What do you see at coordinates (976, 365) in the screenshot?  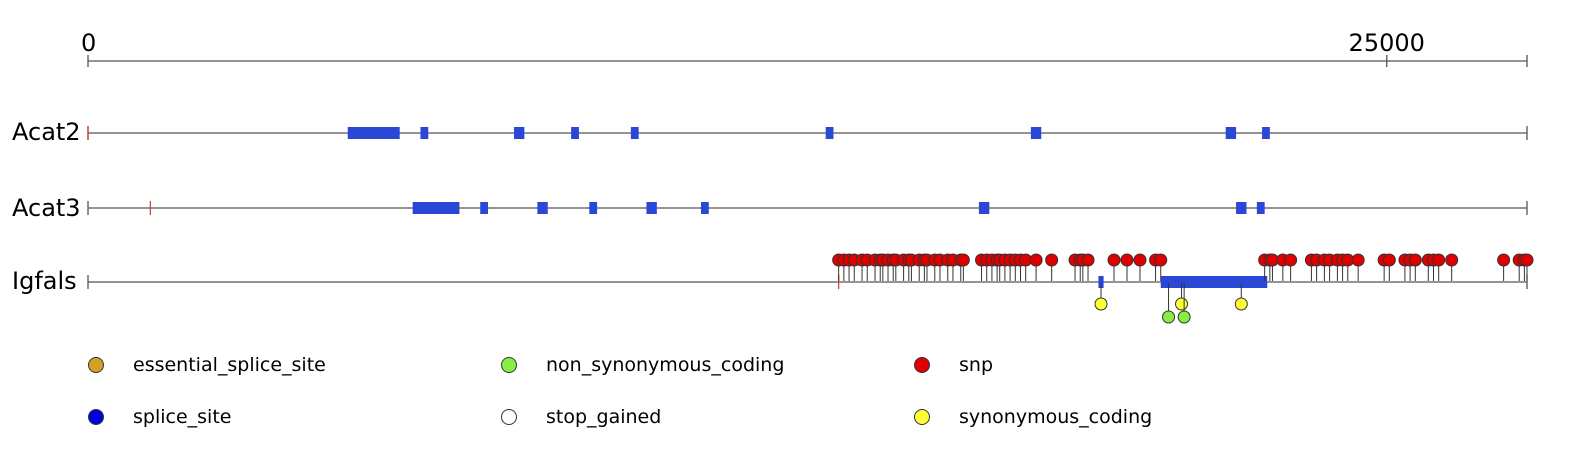 I see `legend-label: snp` at bounding box center [976, 365].